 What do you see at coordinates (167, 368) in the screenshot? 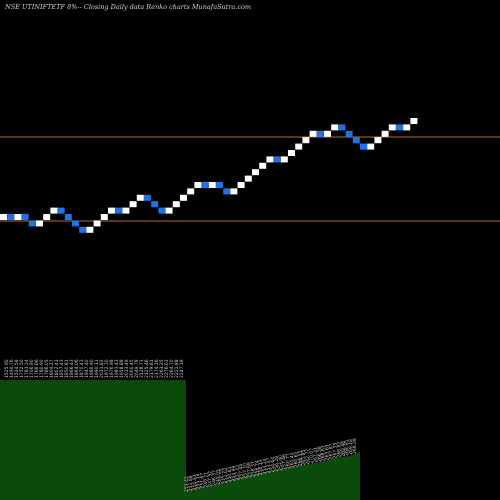
I see `volume-left-label: 2276.03` at bounding box center [167, 368].